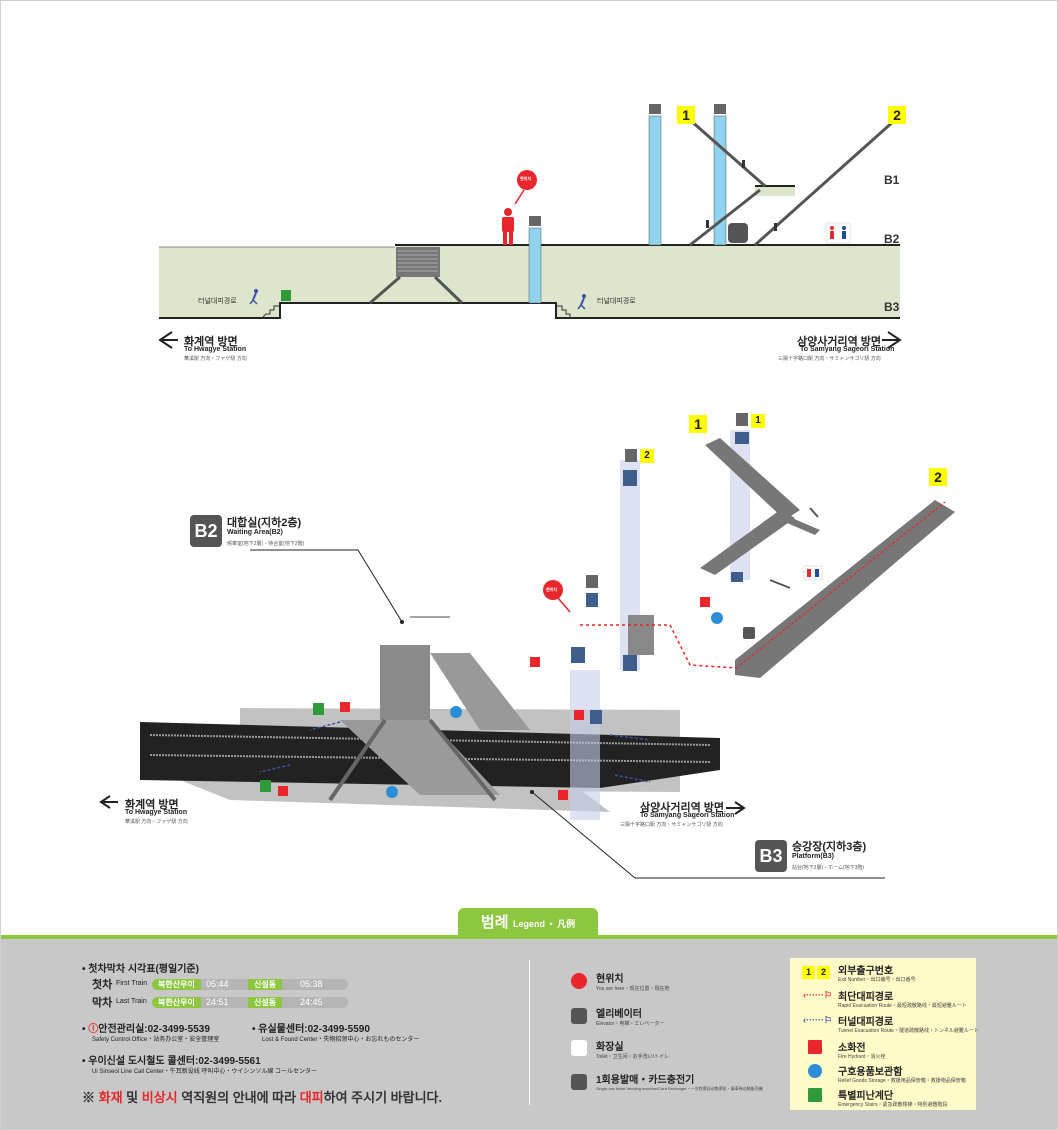 The image size is (1058, 1130). Describe the element at coordinates (897, 115) in the screenshot. I see `exit-number-2: 2` at that location.